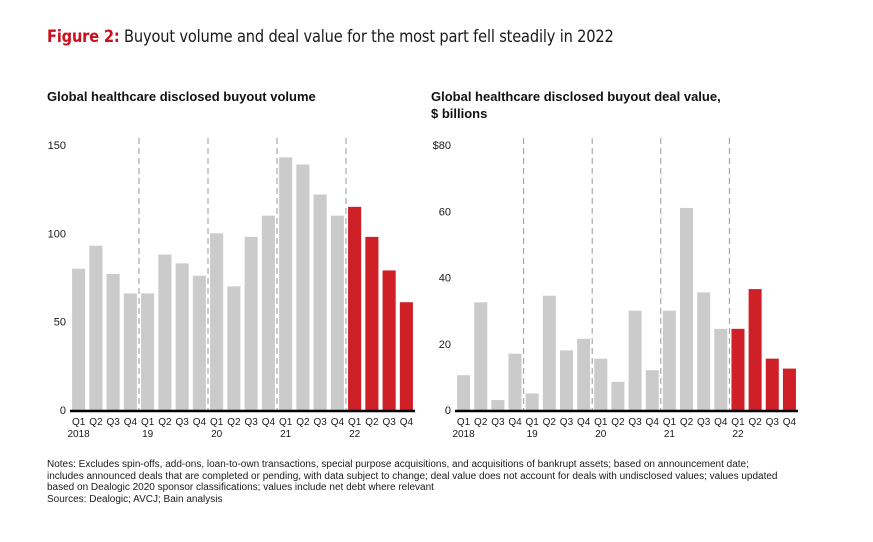  I want to click on value-year-label: 20, so click(601, 434).